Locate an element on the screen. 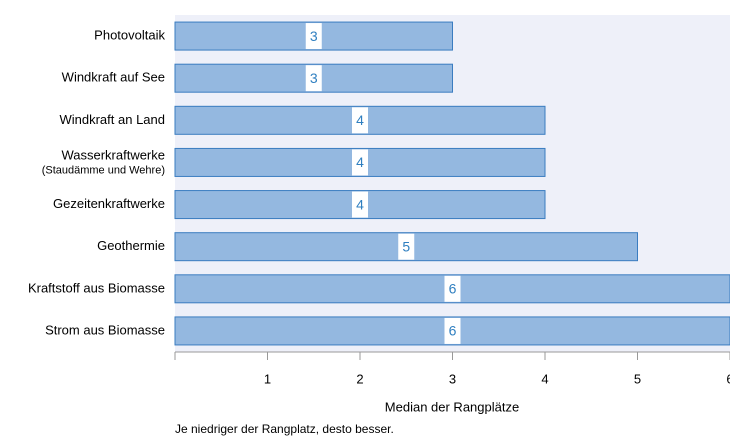  category-label: Strom aus Biomasse is located at coordinates (105, 329).